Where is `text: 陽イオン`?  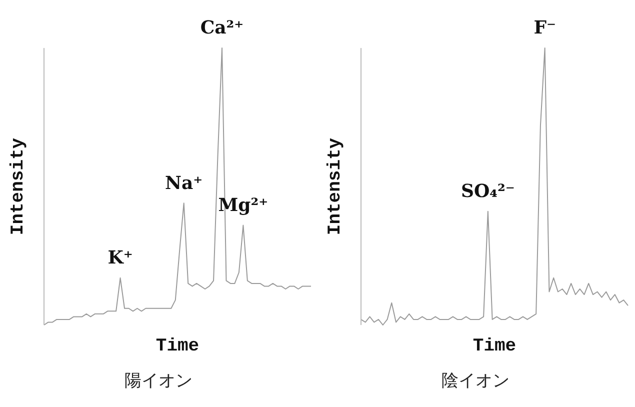
text: 陽イオン is located at coordinates (159, 381).